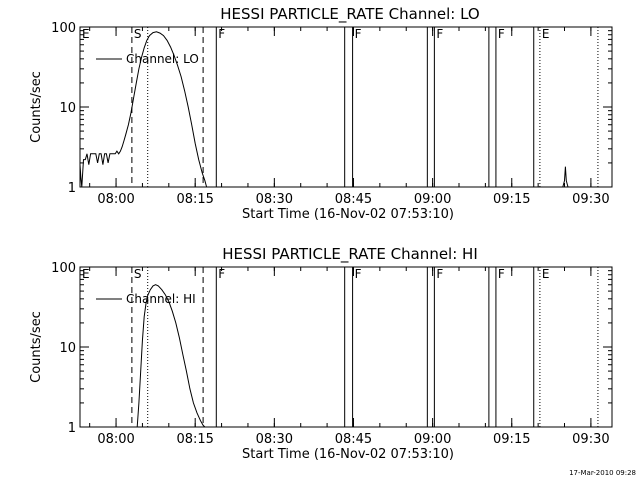  Describe the element at coordinates (162, 59) in the screenshot. I see `legend-label: Channel: LO` at that location.